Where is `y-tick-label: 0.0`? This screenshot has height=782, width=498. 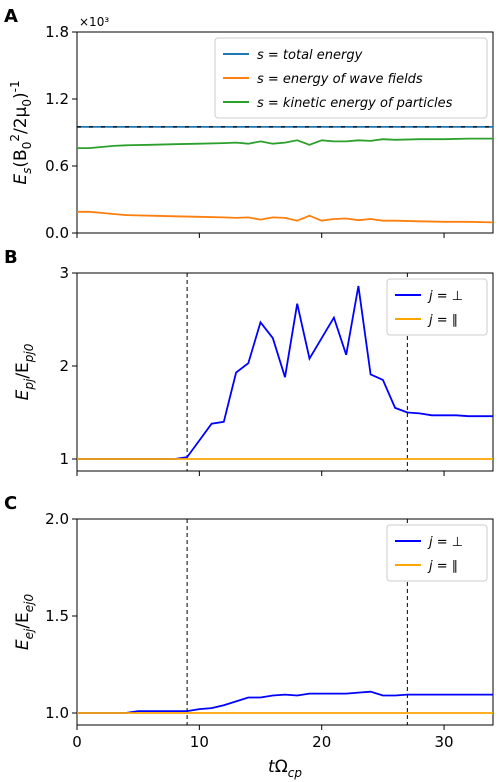 y-tick-label: 0.0 is located at coordinates (57, 233).